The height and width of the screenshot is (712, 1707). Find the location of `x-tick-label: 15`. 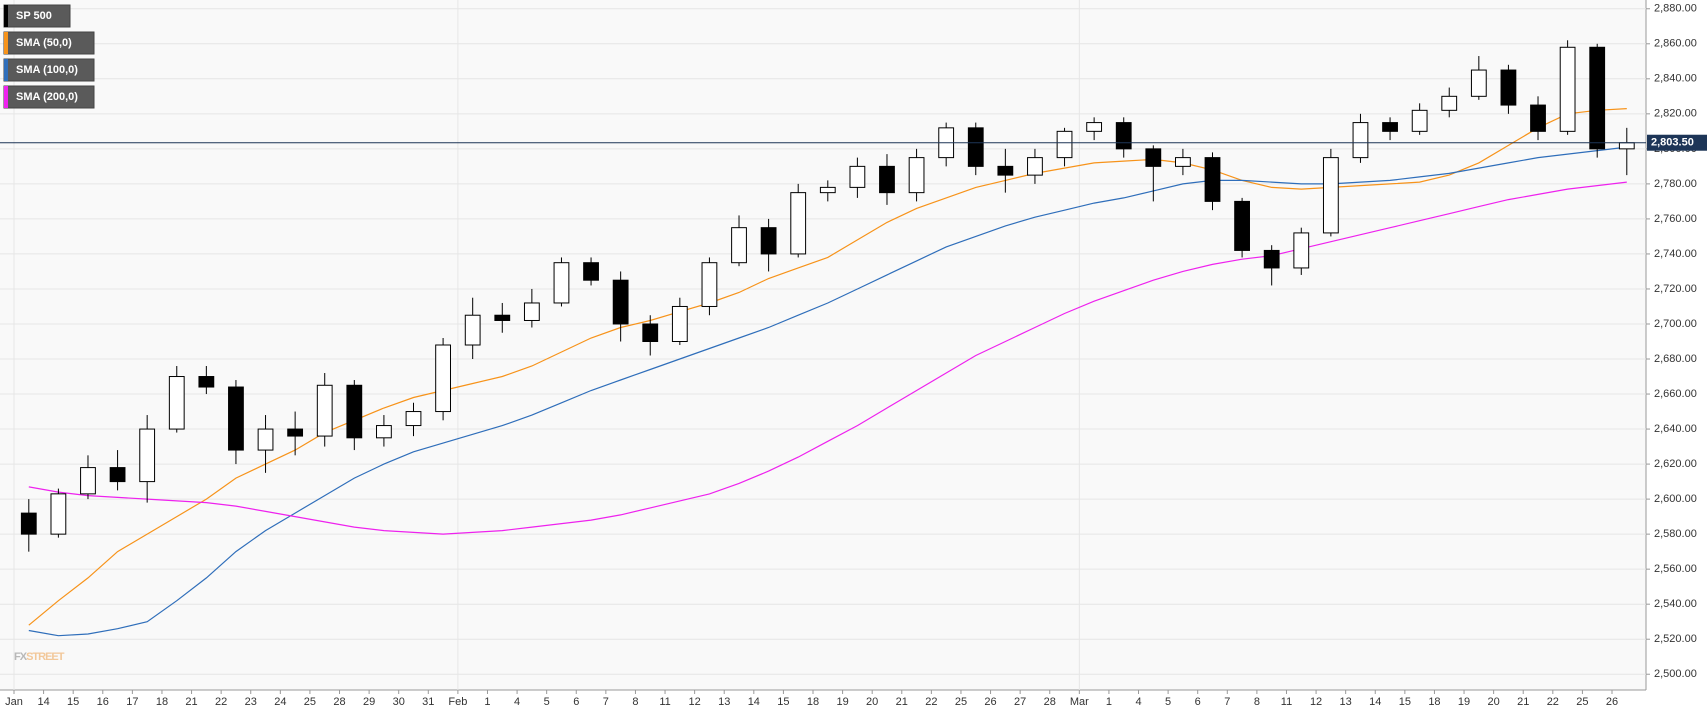

x-tick-label: 15 is located at coordinates (73, 702).